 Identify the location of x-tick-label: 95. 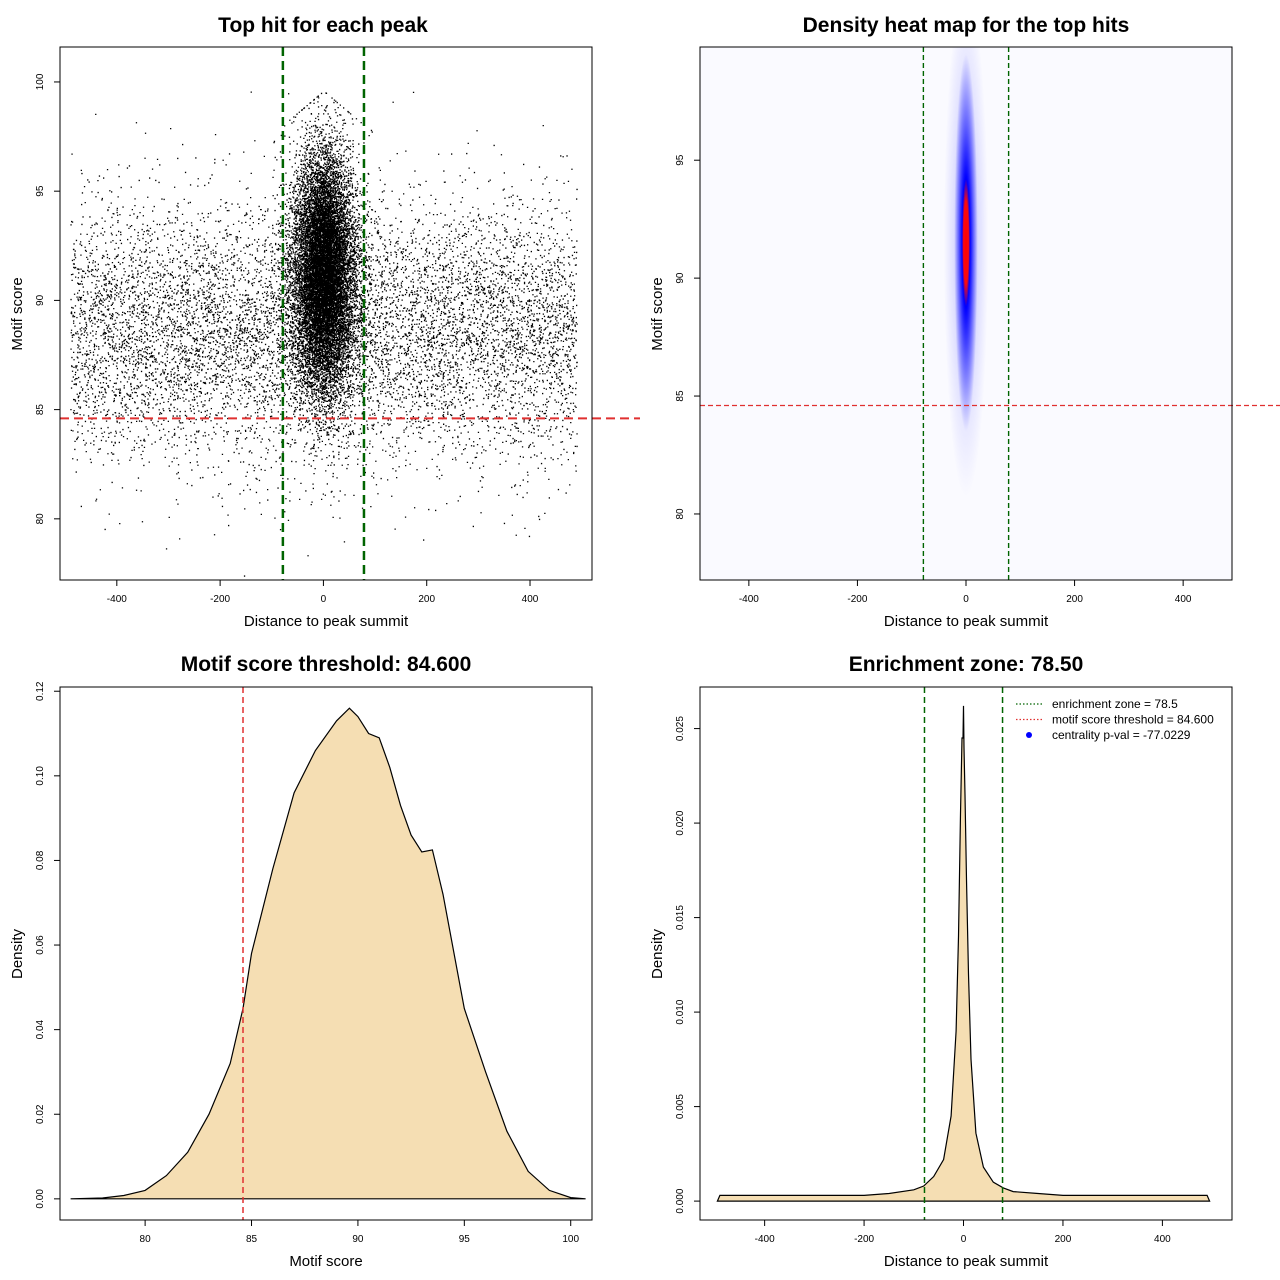
(465, 1239).